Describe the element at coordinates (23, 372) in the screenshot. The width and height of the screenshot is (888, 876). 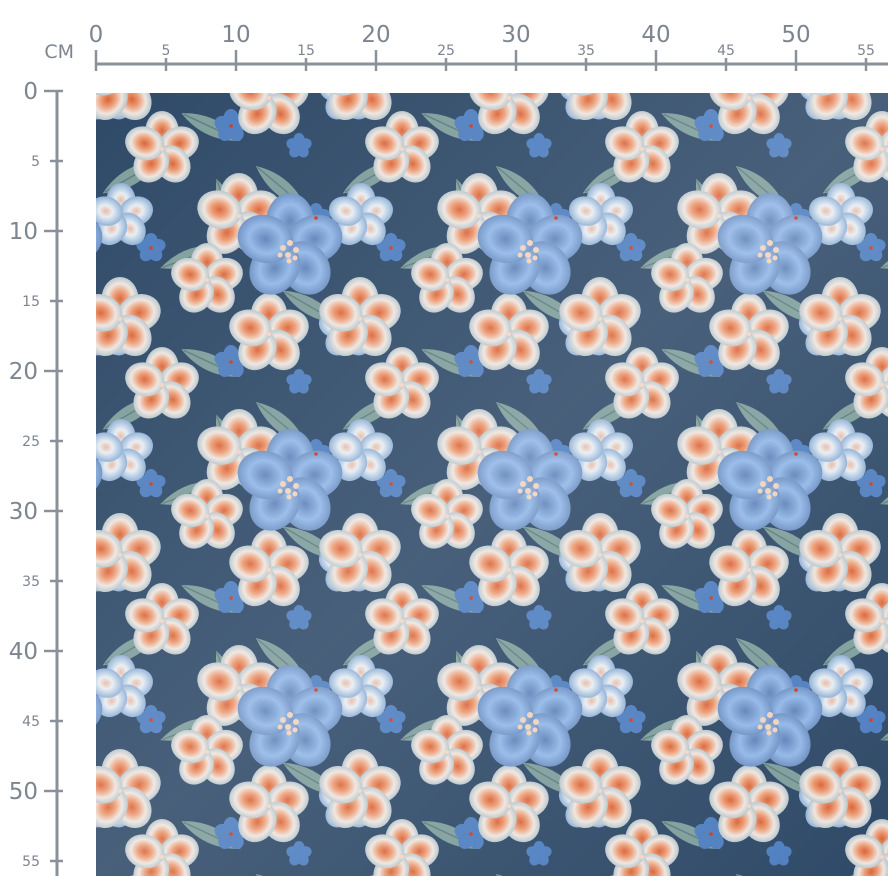
I see `left-tick-label: 20` at that location.